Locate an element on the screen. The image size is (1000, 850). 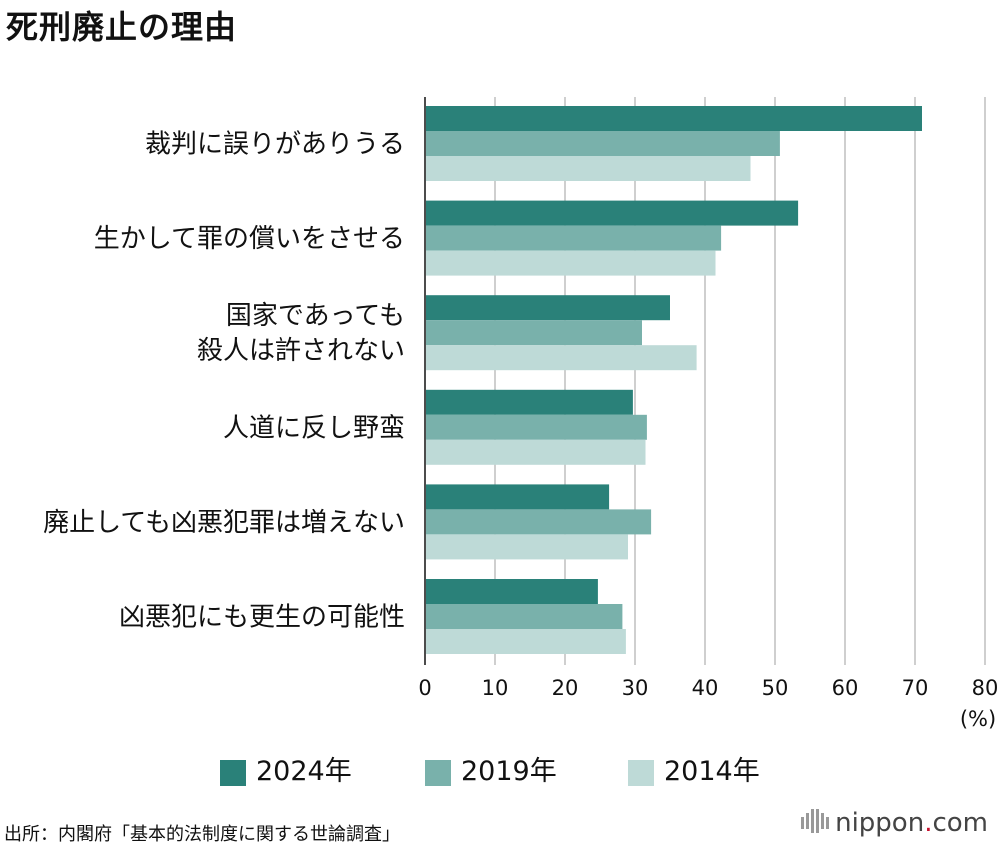
nippon-logo: nippon.com is located at coordinates (894, 823).